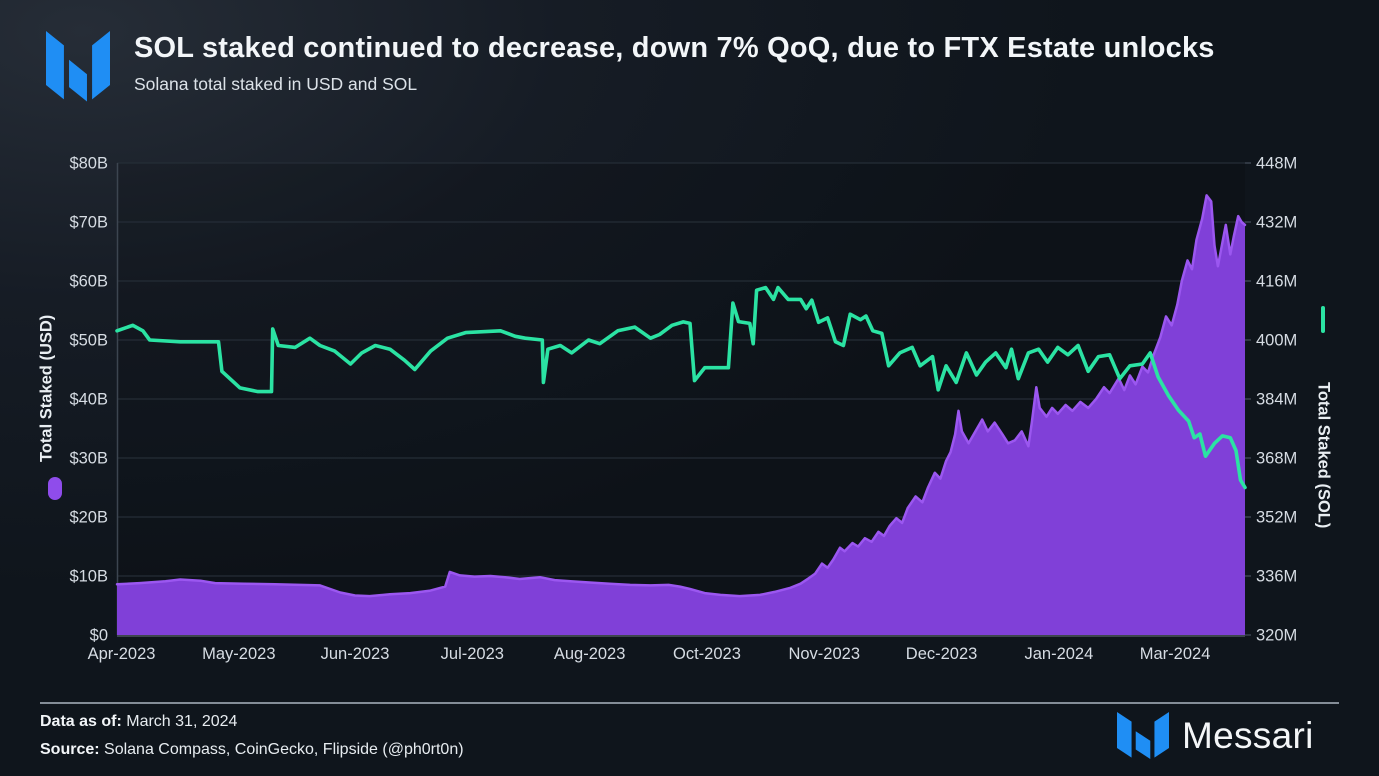 Image resolution: width=1379 pixels, height=776 pixels. What do you see at coordinates (590, 654) in the screenshot?
I see `tick-label-x: Aug-2023` at bounding box center [590, 654].